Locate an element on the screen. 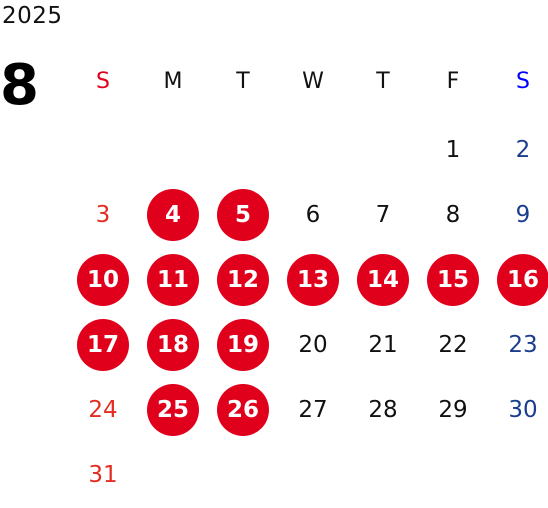 The image size is (548, 508). day-cell-27: 27 is located at coordinates (313, 410).